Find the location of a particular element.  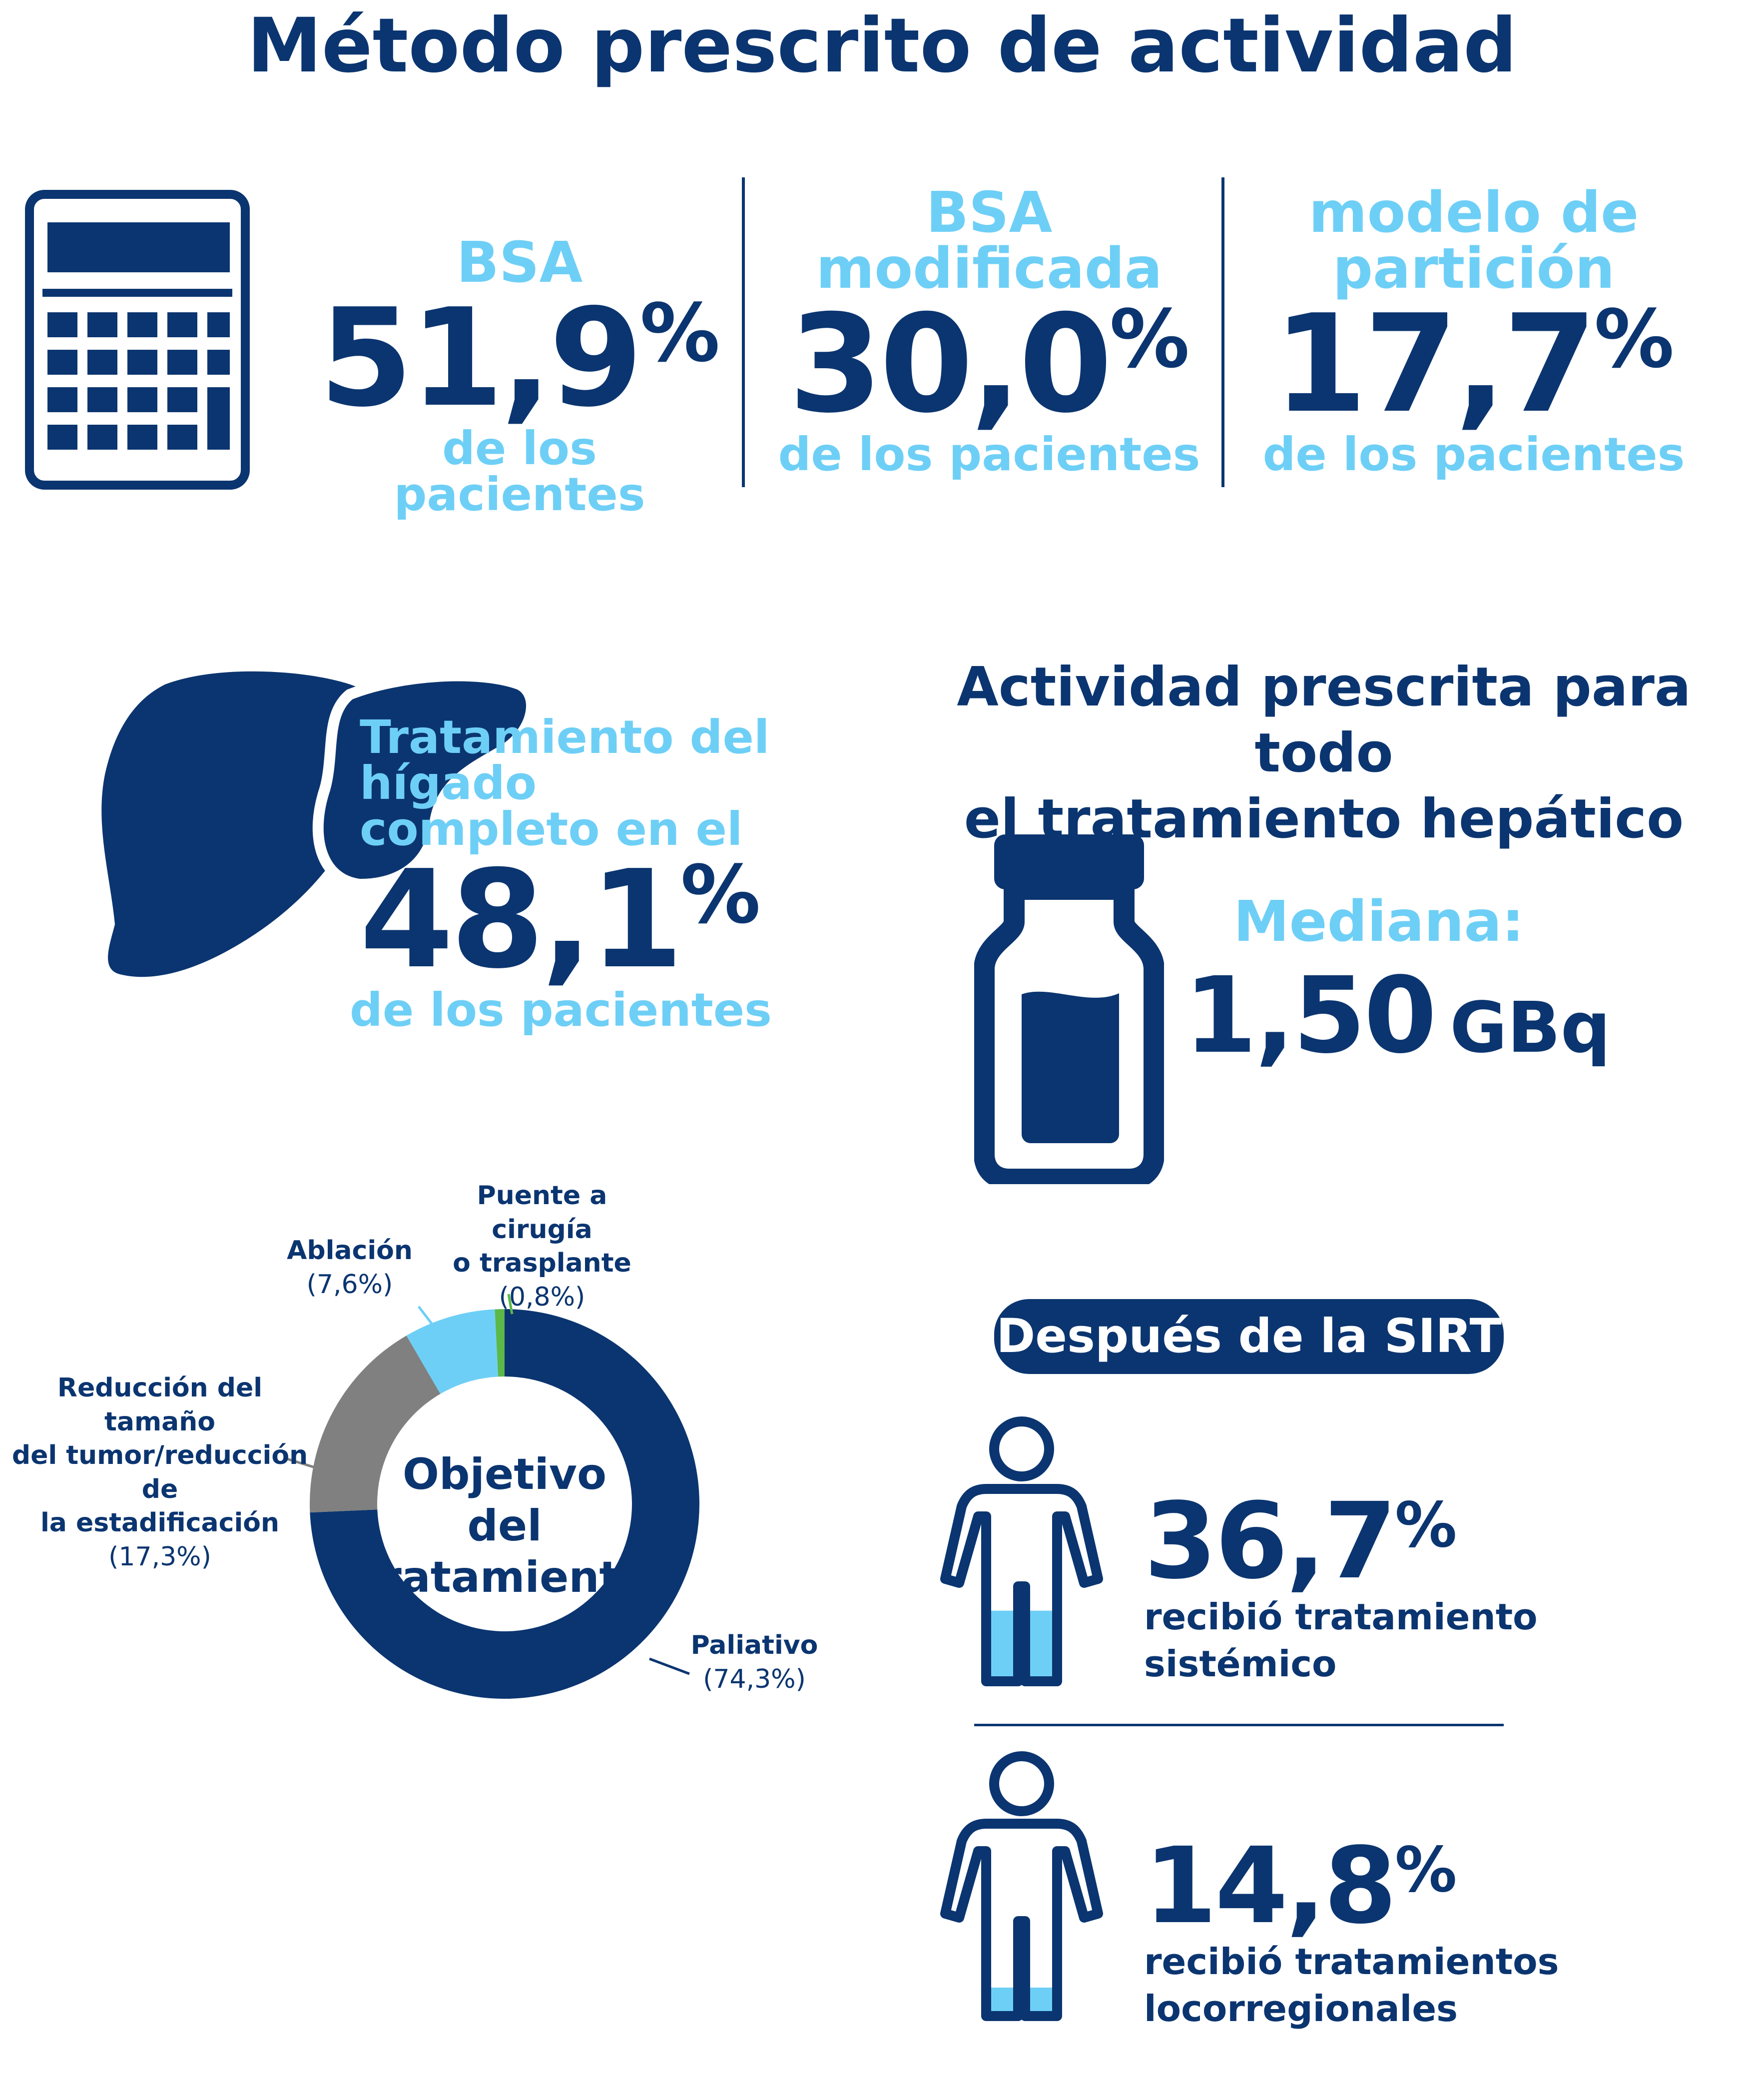

vial-icon is located at coordinates (1069, 1009).